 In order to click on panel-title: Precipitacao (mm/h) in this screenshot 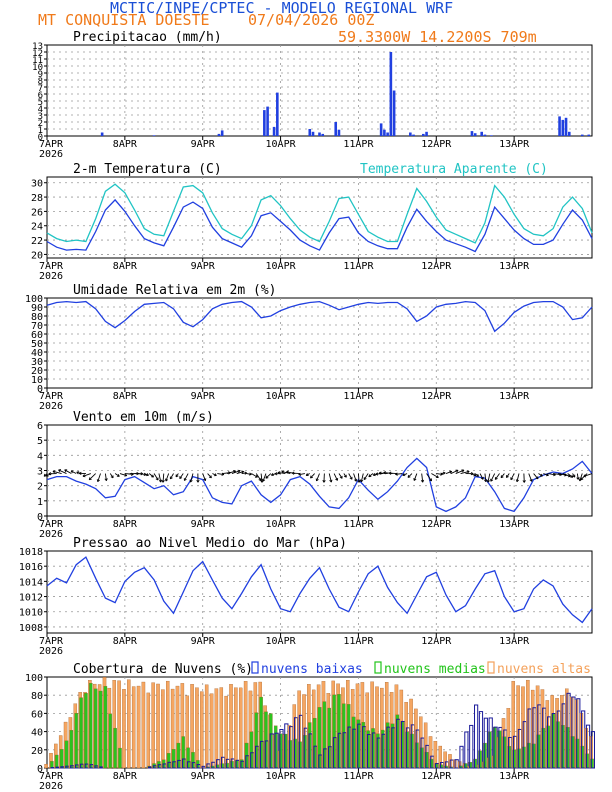, I will do `click(147, 37)`.